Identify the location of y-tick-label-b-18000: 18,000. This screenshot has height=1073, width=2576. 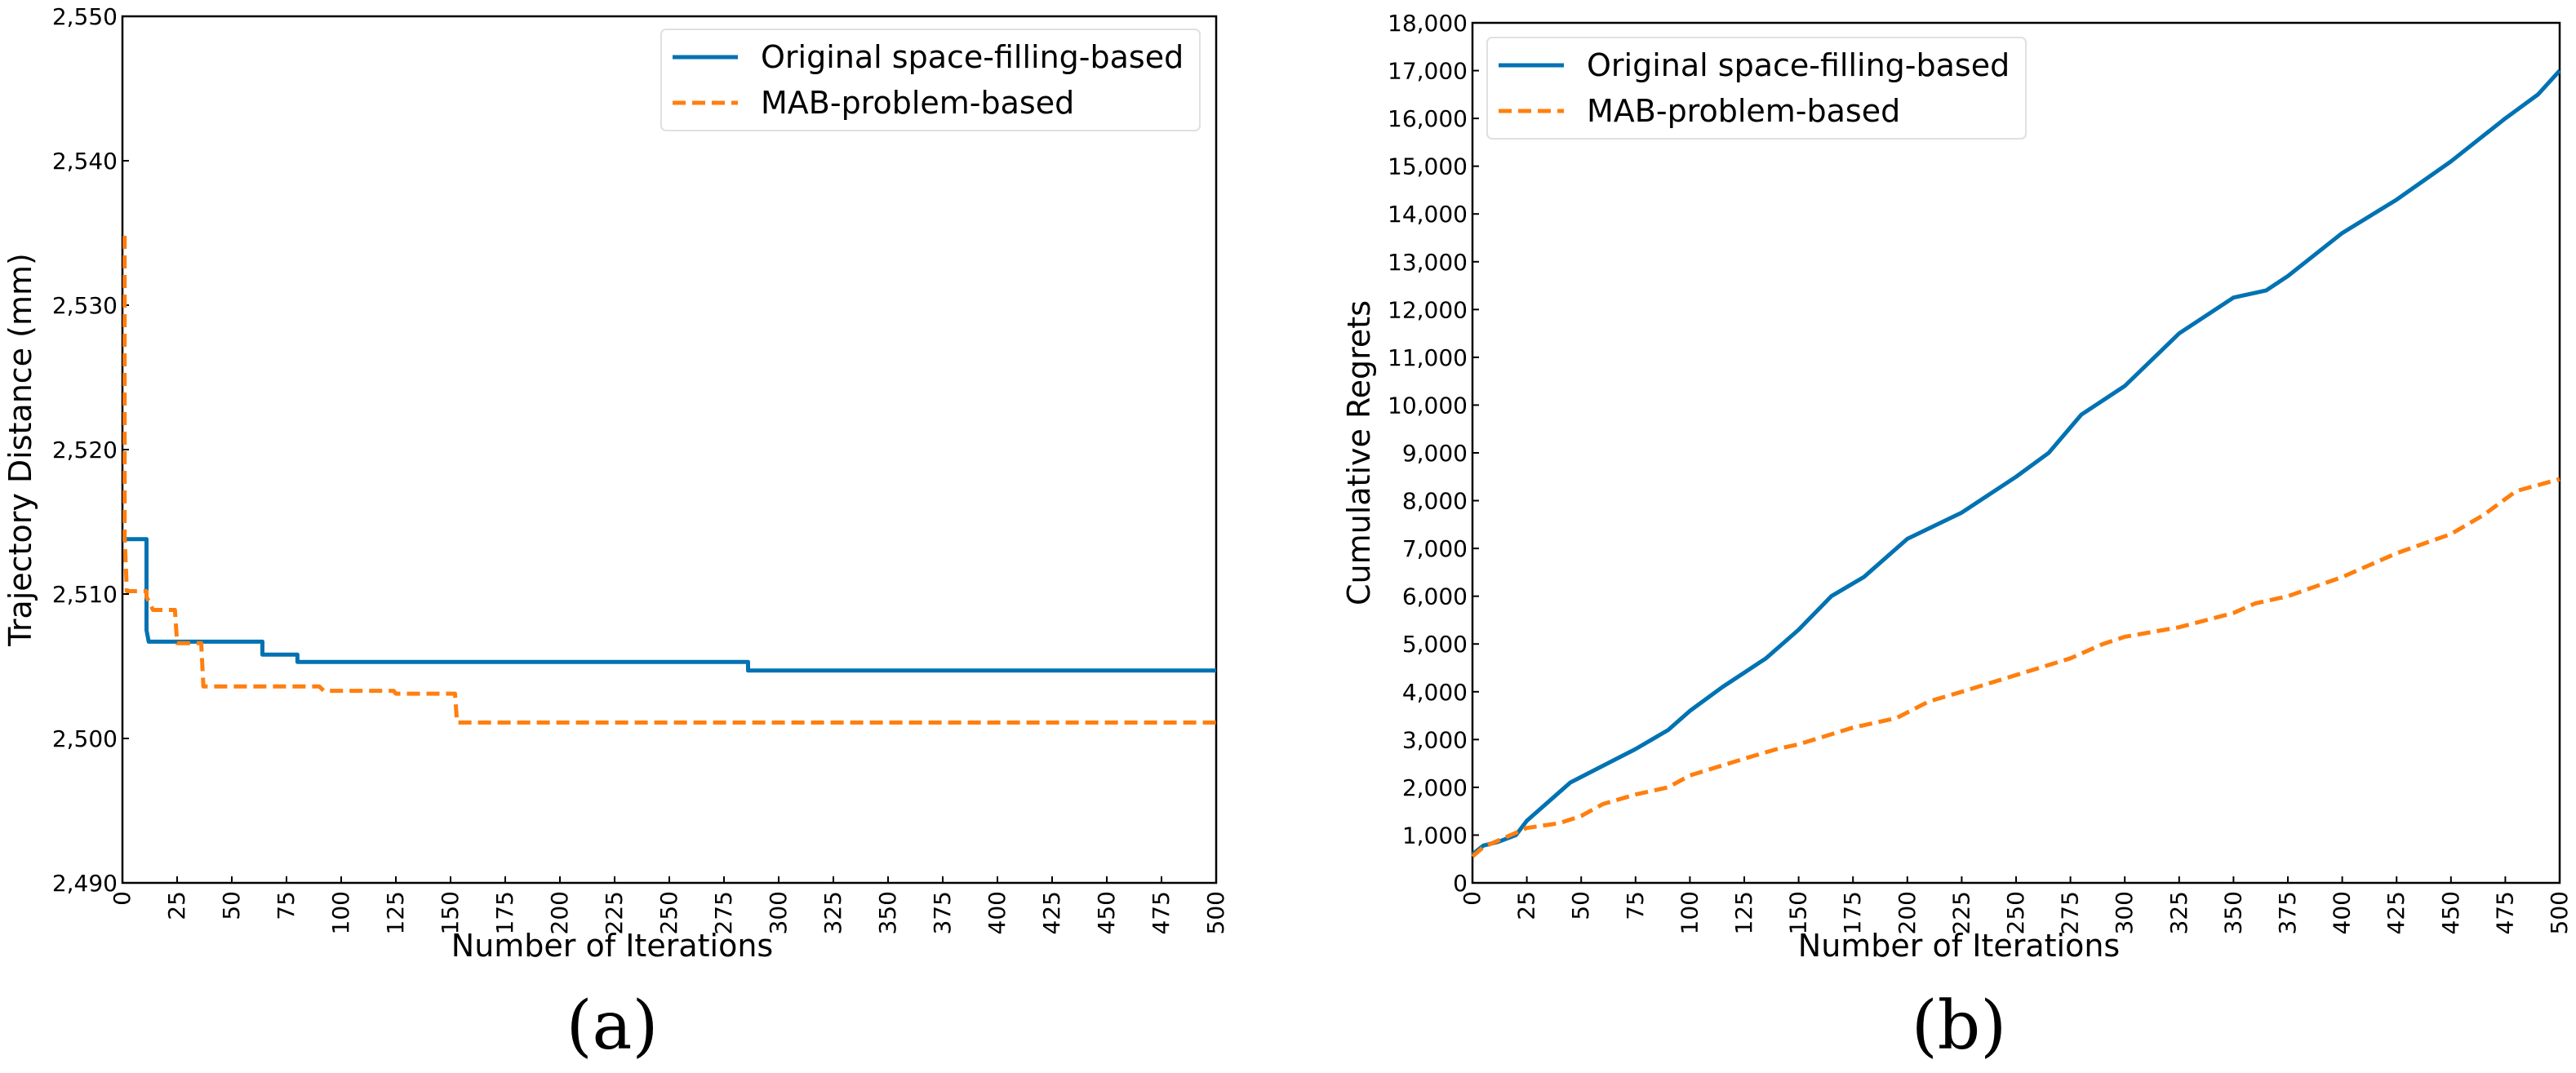
(1428, 24).